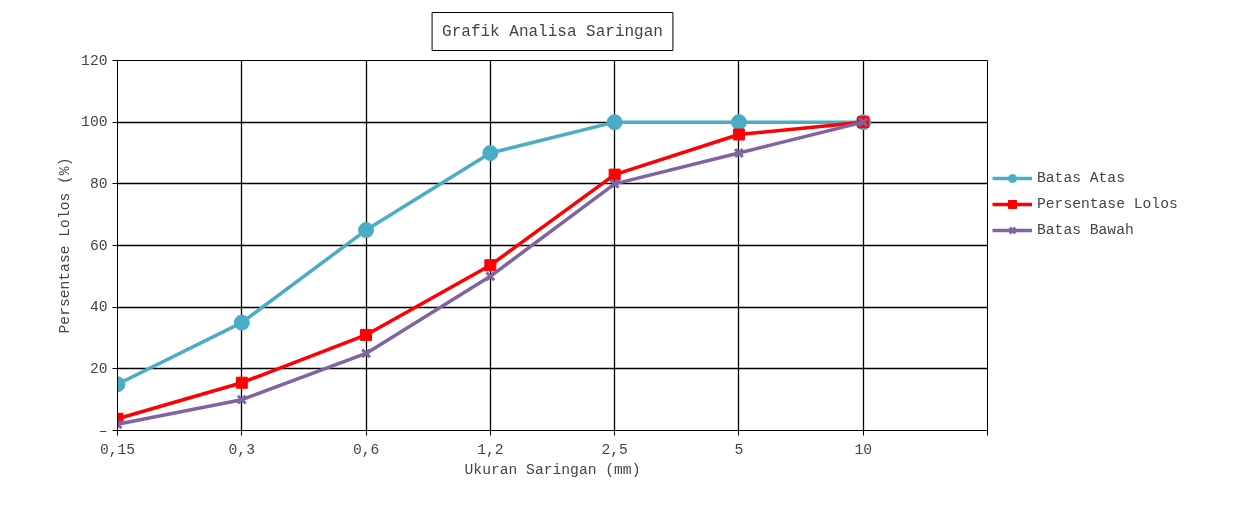  Describe the element at coordinates (1107, 204) in the screenshot. I see `legend-label: Persentase Lolos` at that location.